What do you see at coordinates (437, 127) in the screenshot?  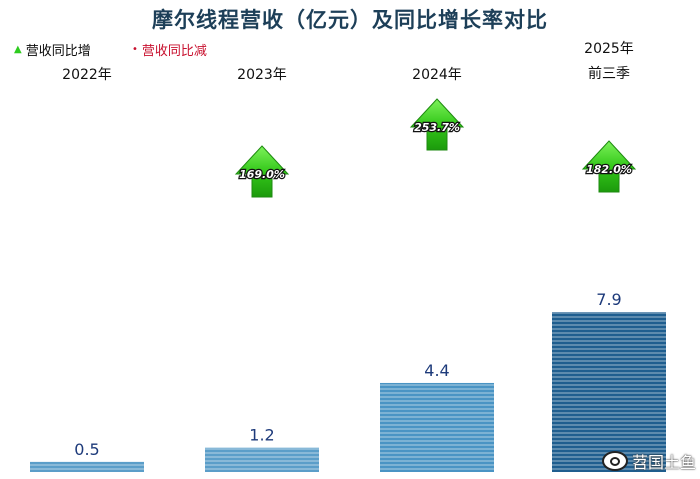 I see `growth-label: 253.7%` at bounding box center [437, 127].